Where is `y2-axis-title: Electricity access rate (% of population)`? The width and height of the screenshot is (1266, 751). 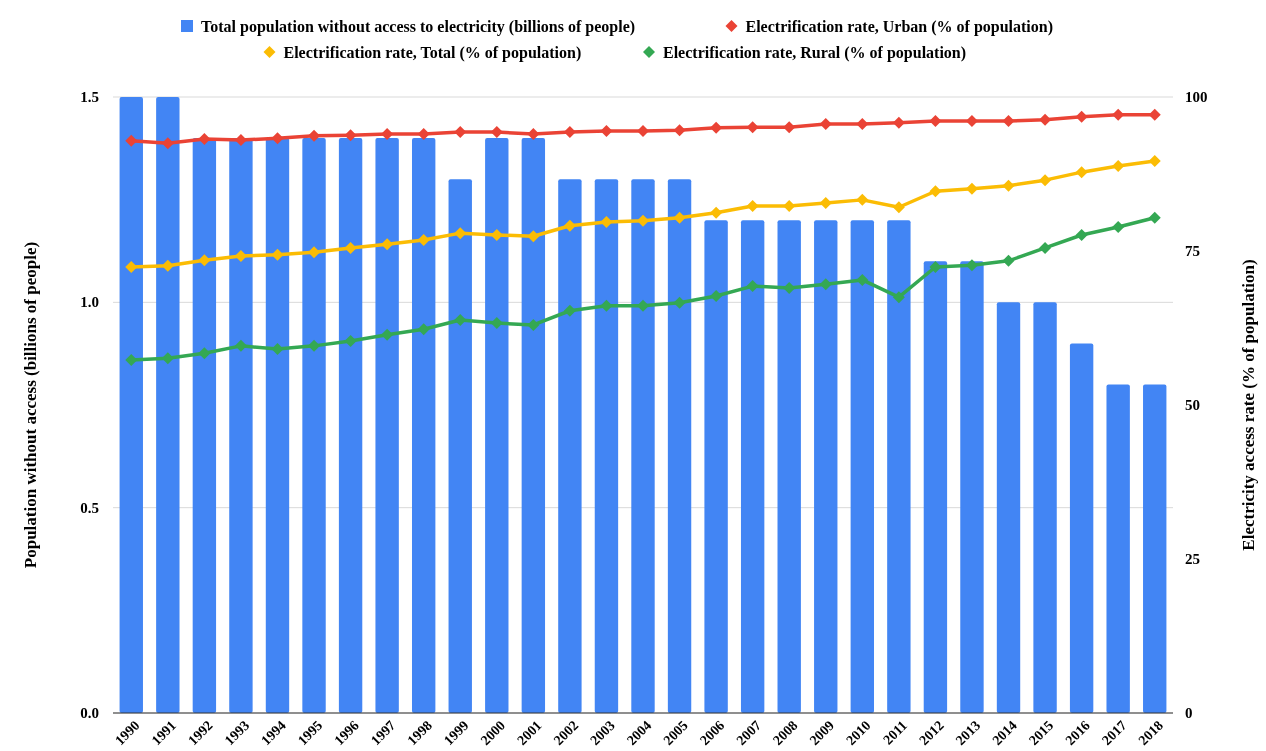 y2-axis-title: Electricity access rate (% of population) is located at coordinates (1248, 405).